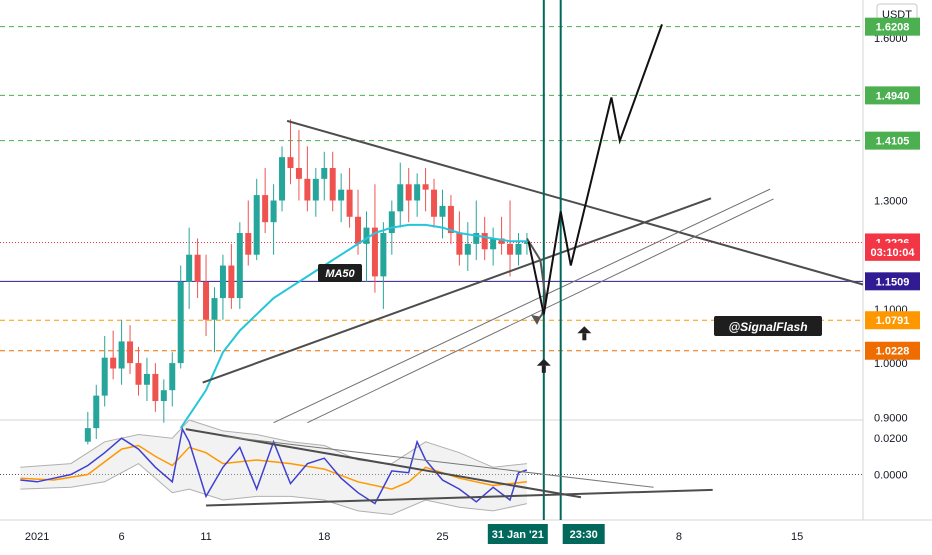  Describe the element at coordinates (205, 537) in the screenshot. I see `time-tick-label: 11` at that location.